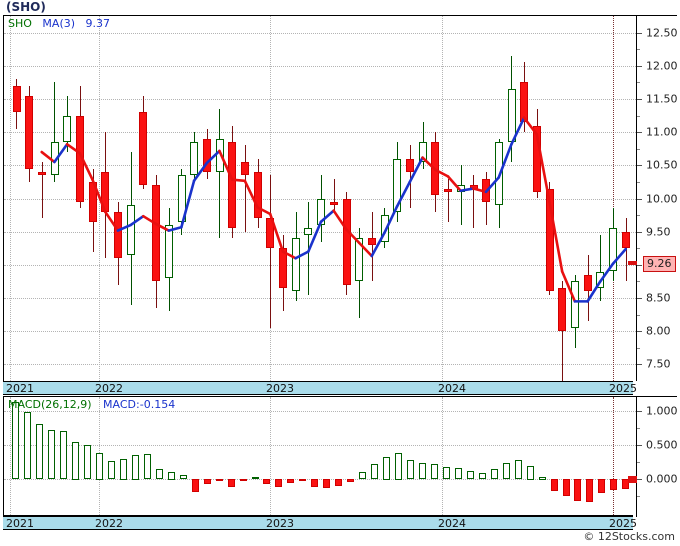 The image size is (680, 546). Describe the element at coordinates (318, 515) in the screenshot. I see `macd-bottom-rule` at that location.